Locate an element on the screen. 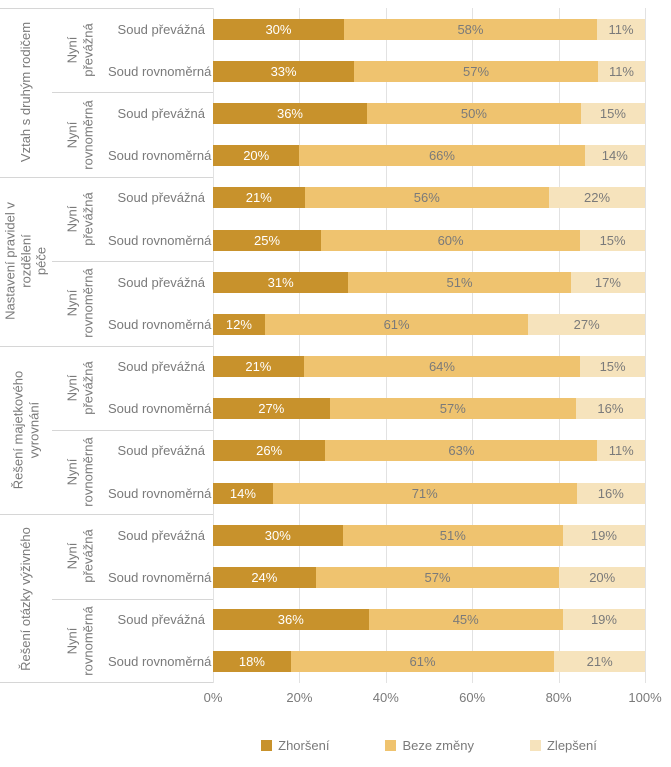 The image size is (671, 767). stacked-bar: 36% 45% 19% is located at coordinates (429, 620).